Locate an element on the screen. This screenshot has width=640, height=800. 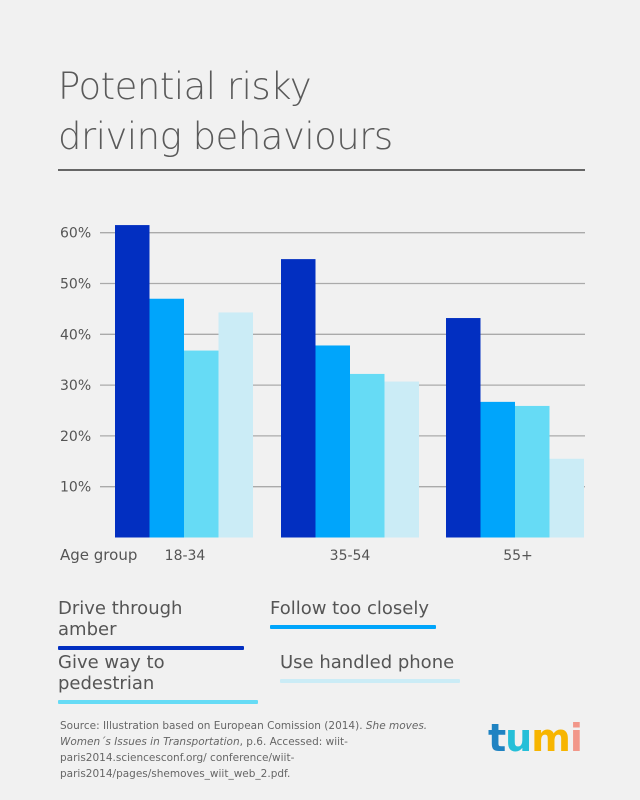
title-line-2: driving behaviours is located at coordinates (225, 136).